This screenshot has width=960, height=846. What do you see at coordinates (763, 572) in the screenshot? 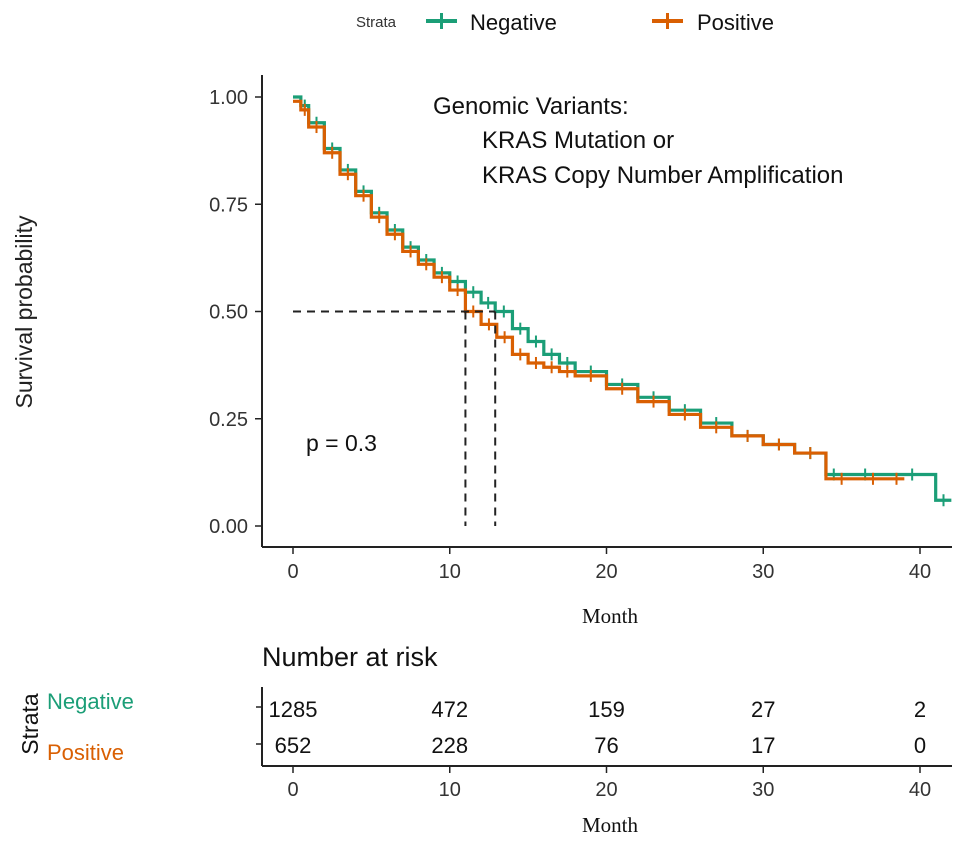
I see `x-tick-label: 30` at bounding box center [763, 572].